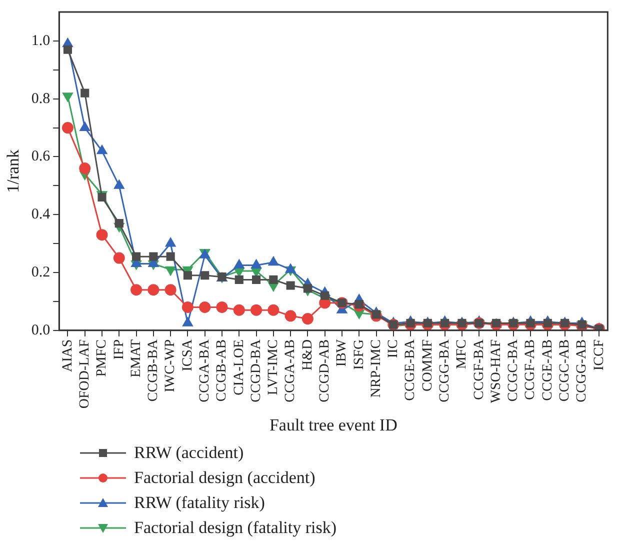 The height and width of the screenshot is (556, 619). Describe the element at coordinates (514, 370) in the screenshot. I see `x-tick-label: CCGC-BA` at that location.